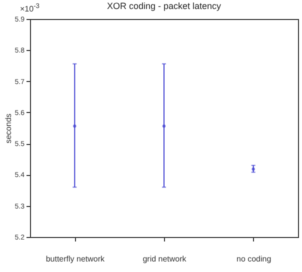 The width and height of the screenshot is (302, 272). I want to click on x-tick-label: no coding, so click(254, 259).